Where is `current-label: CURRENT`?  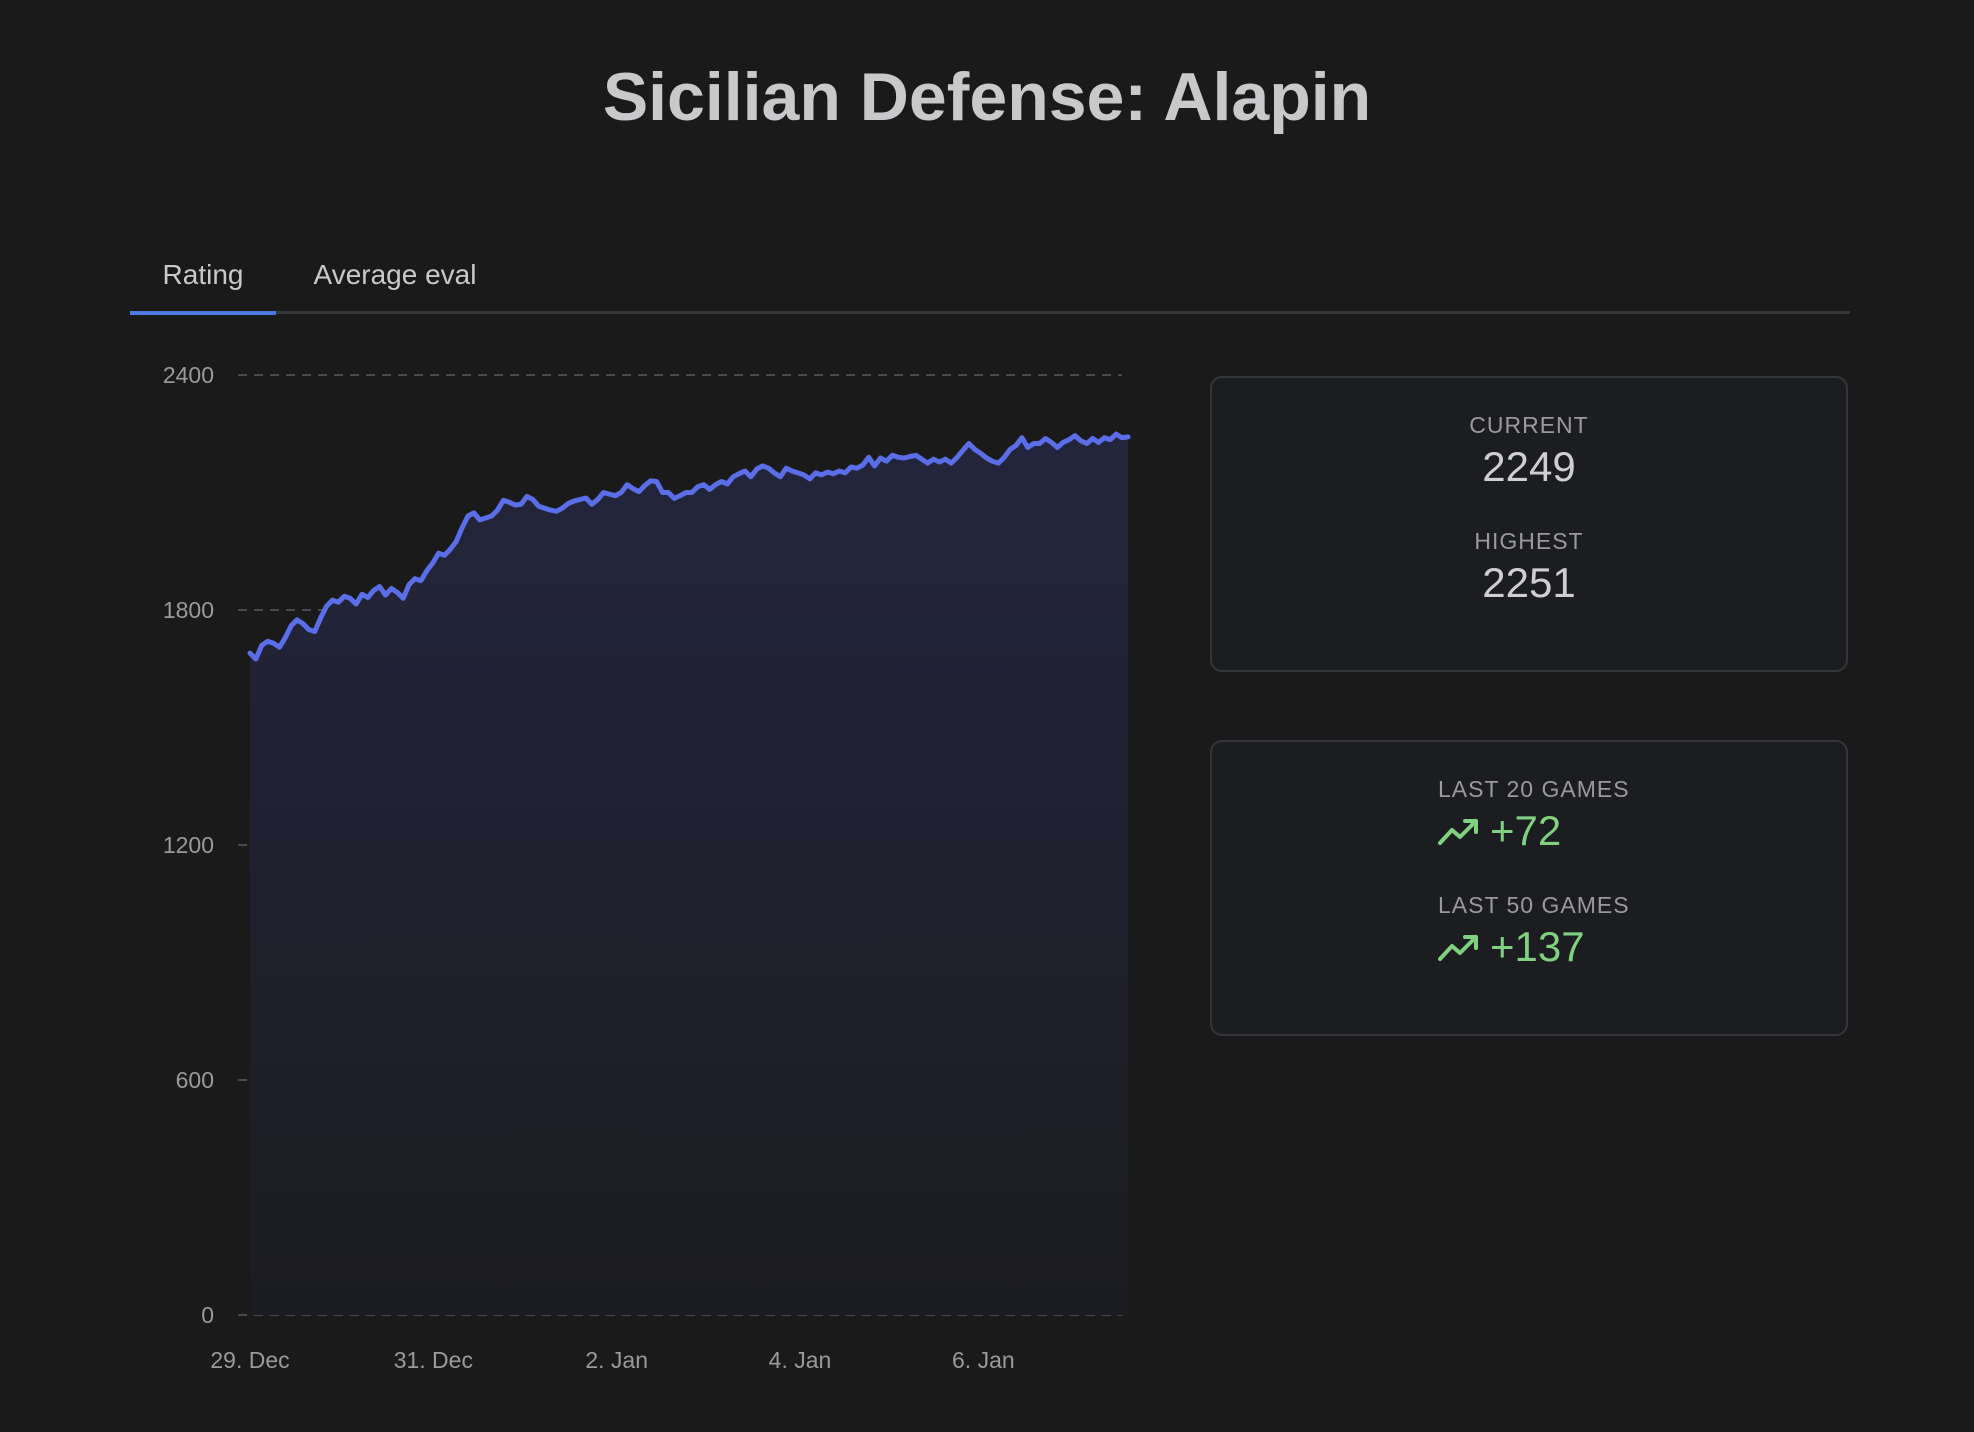
current-label: CURRENT is located at coordinates (1529, 425).